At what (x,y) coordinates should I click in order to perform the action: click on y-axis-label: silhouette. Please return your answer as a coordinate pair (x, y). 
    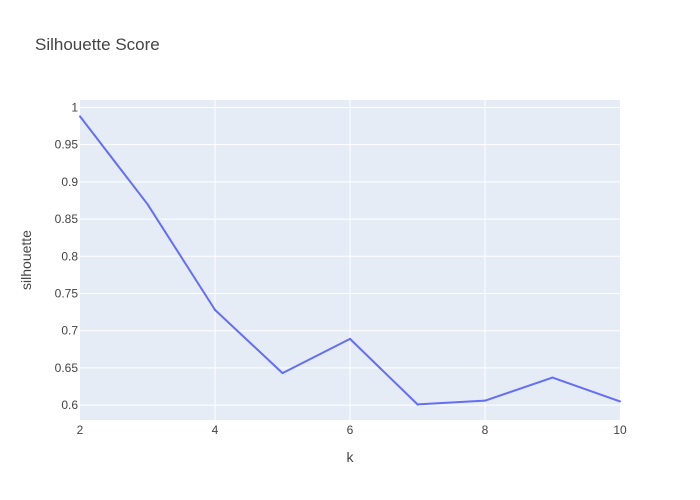
    Looking at the image, I should click on (26, 260).